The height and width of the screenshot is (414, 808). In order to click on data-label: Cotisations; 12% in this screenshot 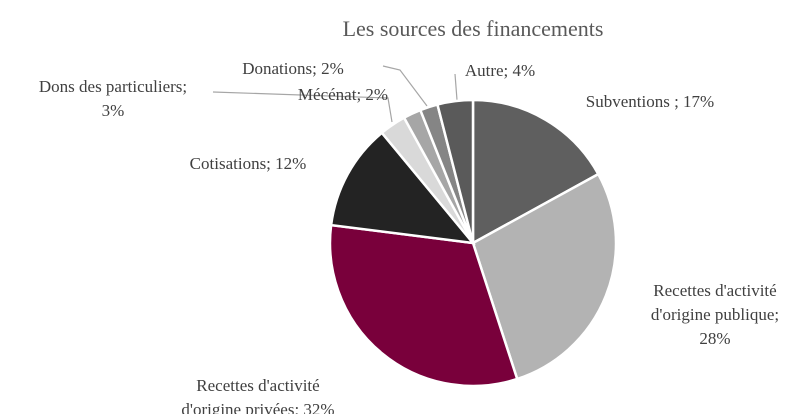, I will do `click(248, 163)`.